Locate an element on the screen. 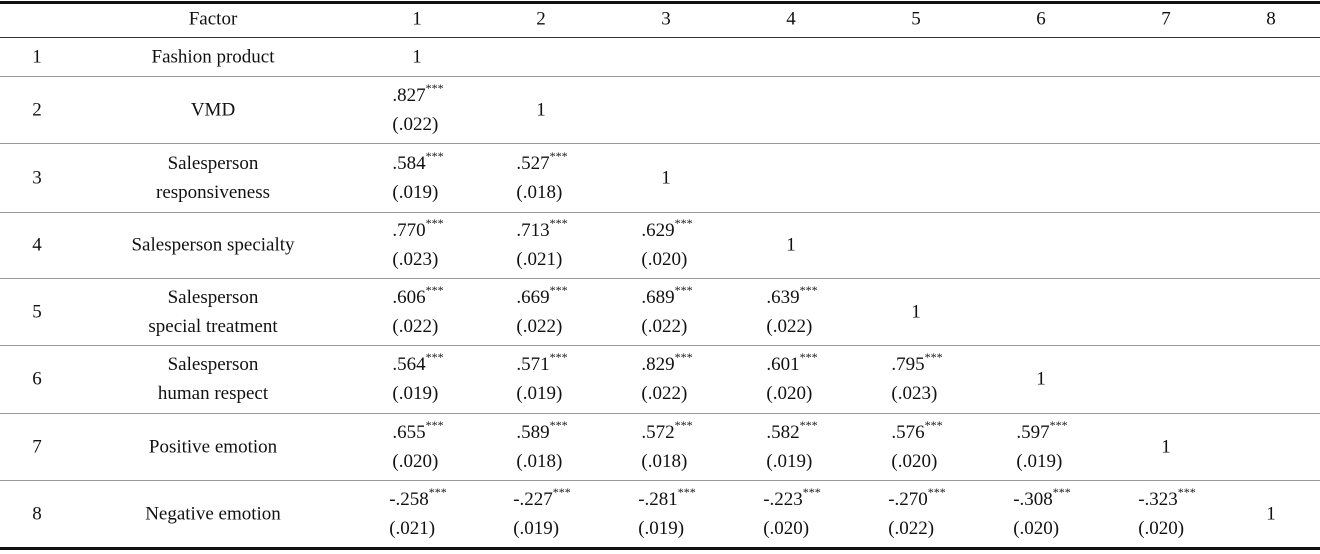 Image resolution: width=1320 pixels, height=554 pixels. factor: Positive emotion is located at coordinates (213, 446).